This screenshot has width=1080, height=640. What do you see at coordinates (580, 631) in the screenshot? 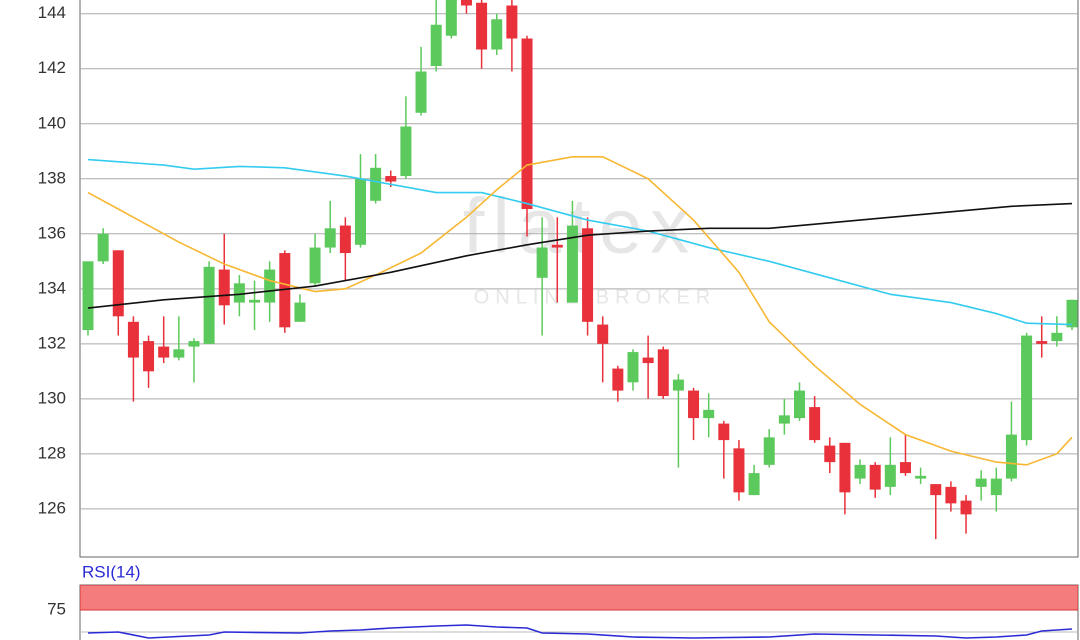
I see `rsi-line` at bounding box center [580, 631].